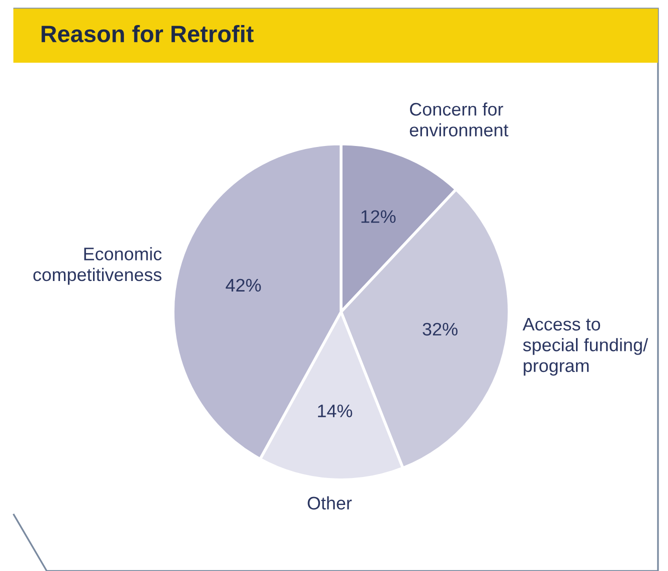  Describe the element at coordinates (330, 503) in the screenshot. I see `slice-label: Other` at that location.